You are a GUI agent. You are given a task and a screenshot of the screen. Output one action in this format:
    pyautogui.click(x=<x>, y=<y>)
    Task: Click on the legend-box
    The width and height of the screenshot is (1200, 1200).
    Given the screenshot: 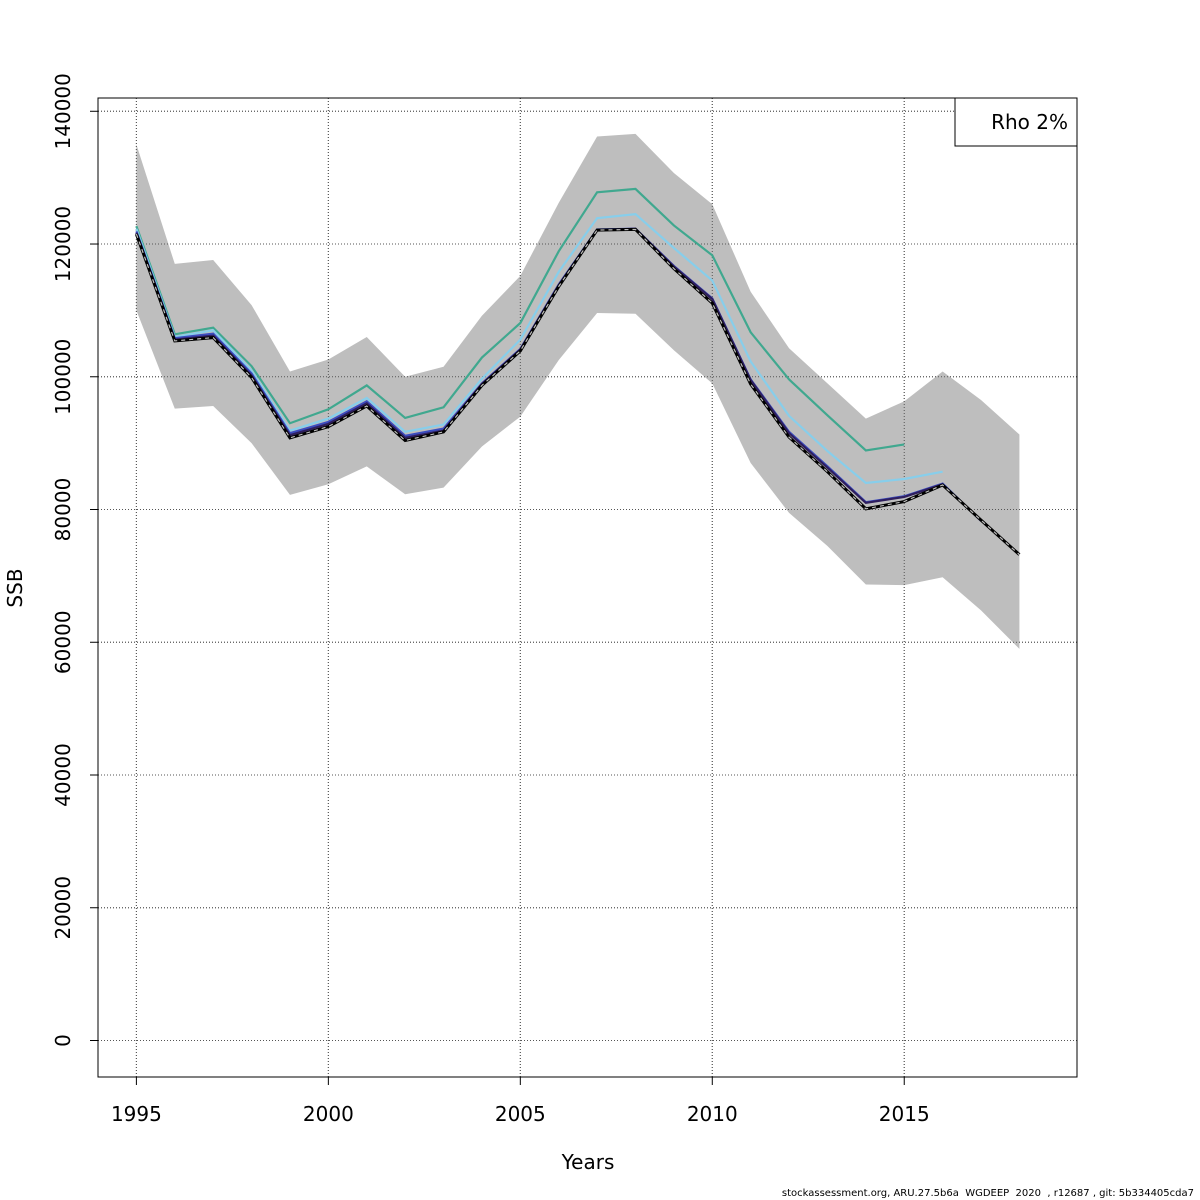 What is the action you would take?
    pyautogui.click(x=1016, y=122)
    